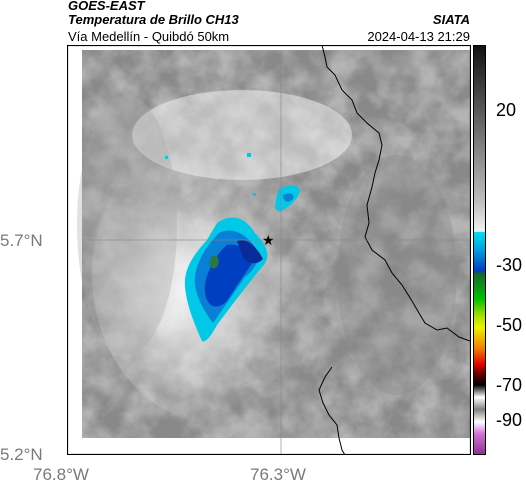 Image resolution: width=526 pixels, height=491 pixels. I want to click on colorbar-tick-minus30: -30, so click(509, 265).